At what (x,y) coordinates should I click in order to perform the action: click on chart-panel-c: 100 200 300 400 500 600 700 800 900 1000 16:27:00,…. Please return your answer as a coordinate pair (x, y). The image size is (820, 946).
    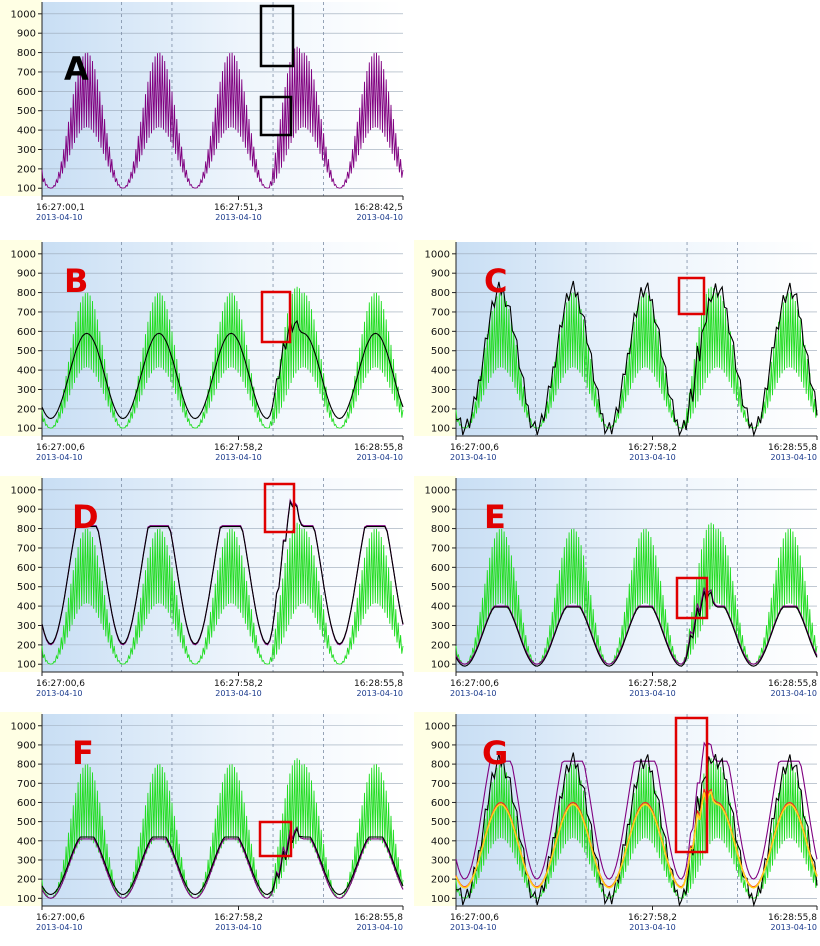
    Looking at the image, I should click on (617, 358).